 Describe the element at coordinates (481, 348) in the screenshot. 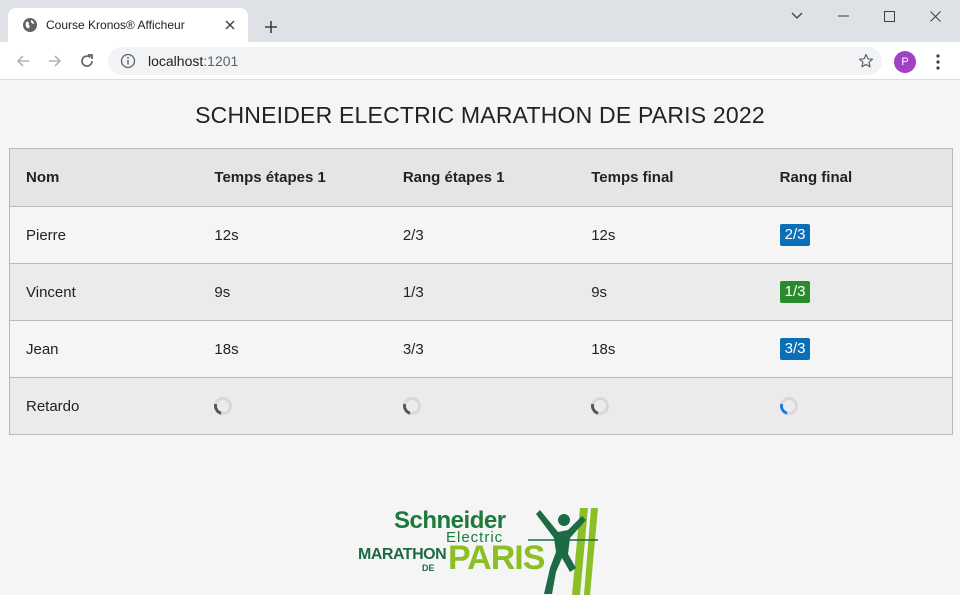

I see `table-row: Jean 18s 3/3 18s 3/3` at that location.